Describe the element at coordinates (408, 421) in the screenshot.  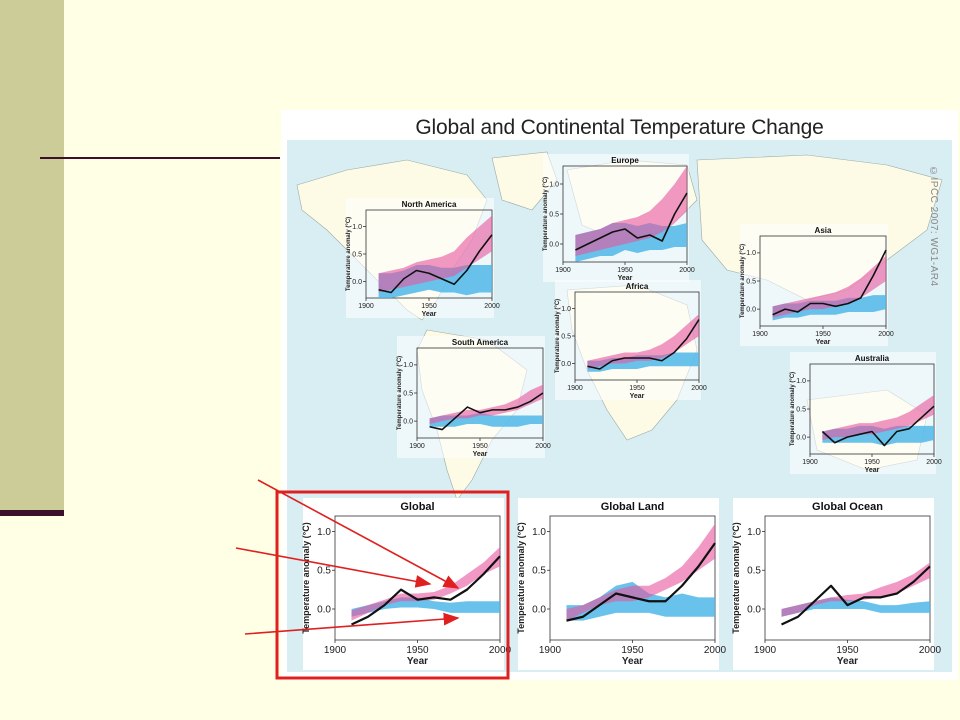
I see `south-america-y-tick-label: 0.0` at that location.